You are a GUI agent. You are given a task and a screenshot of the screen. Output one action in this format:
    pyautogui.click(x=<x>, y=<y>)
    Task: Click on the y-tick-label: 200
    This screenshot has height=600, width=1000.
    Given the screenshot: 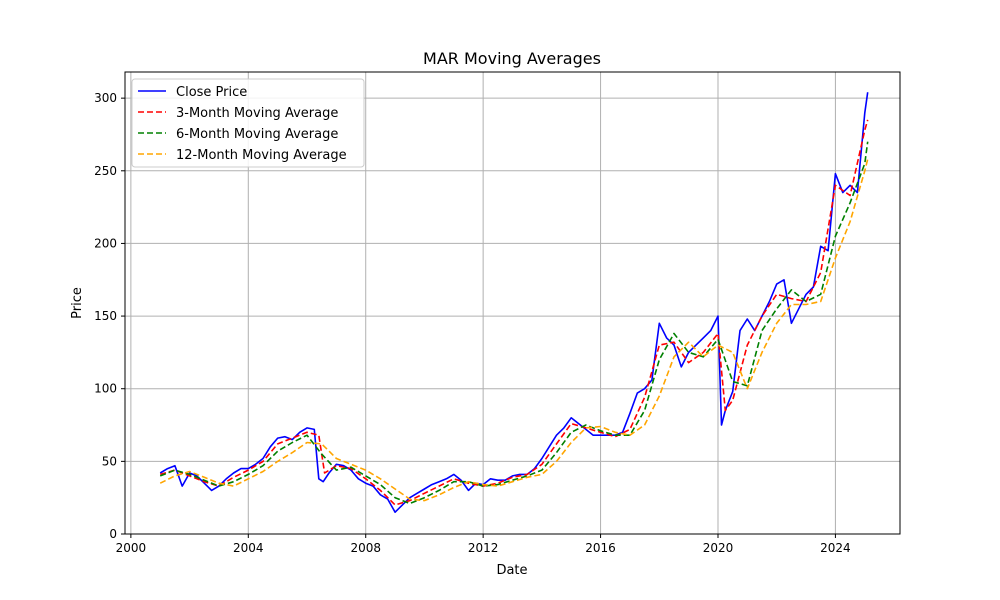 What is the action you would take?
    pyautogui.click(x=105, y=243)
    